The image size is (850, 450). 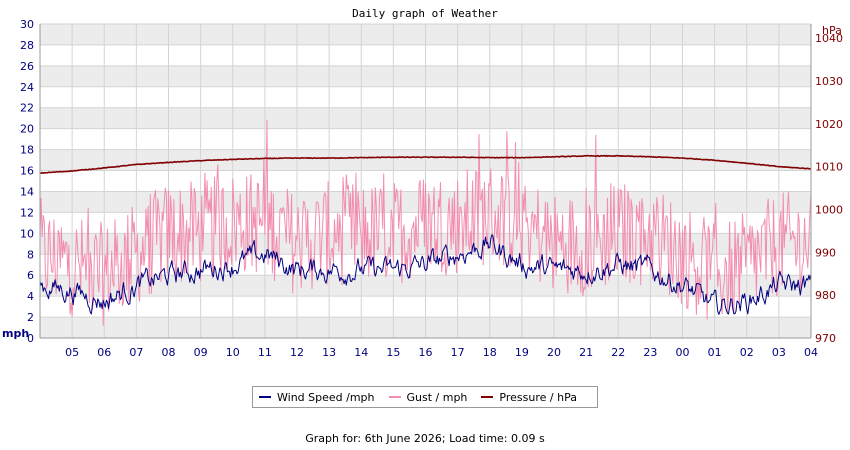 I want to click on x-tick-label: 15, so click(x=393, y=352).